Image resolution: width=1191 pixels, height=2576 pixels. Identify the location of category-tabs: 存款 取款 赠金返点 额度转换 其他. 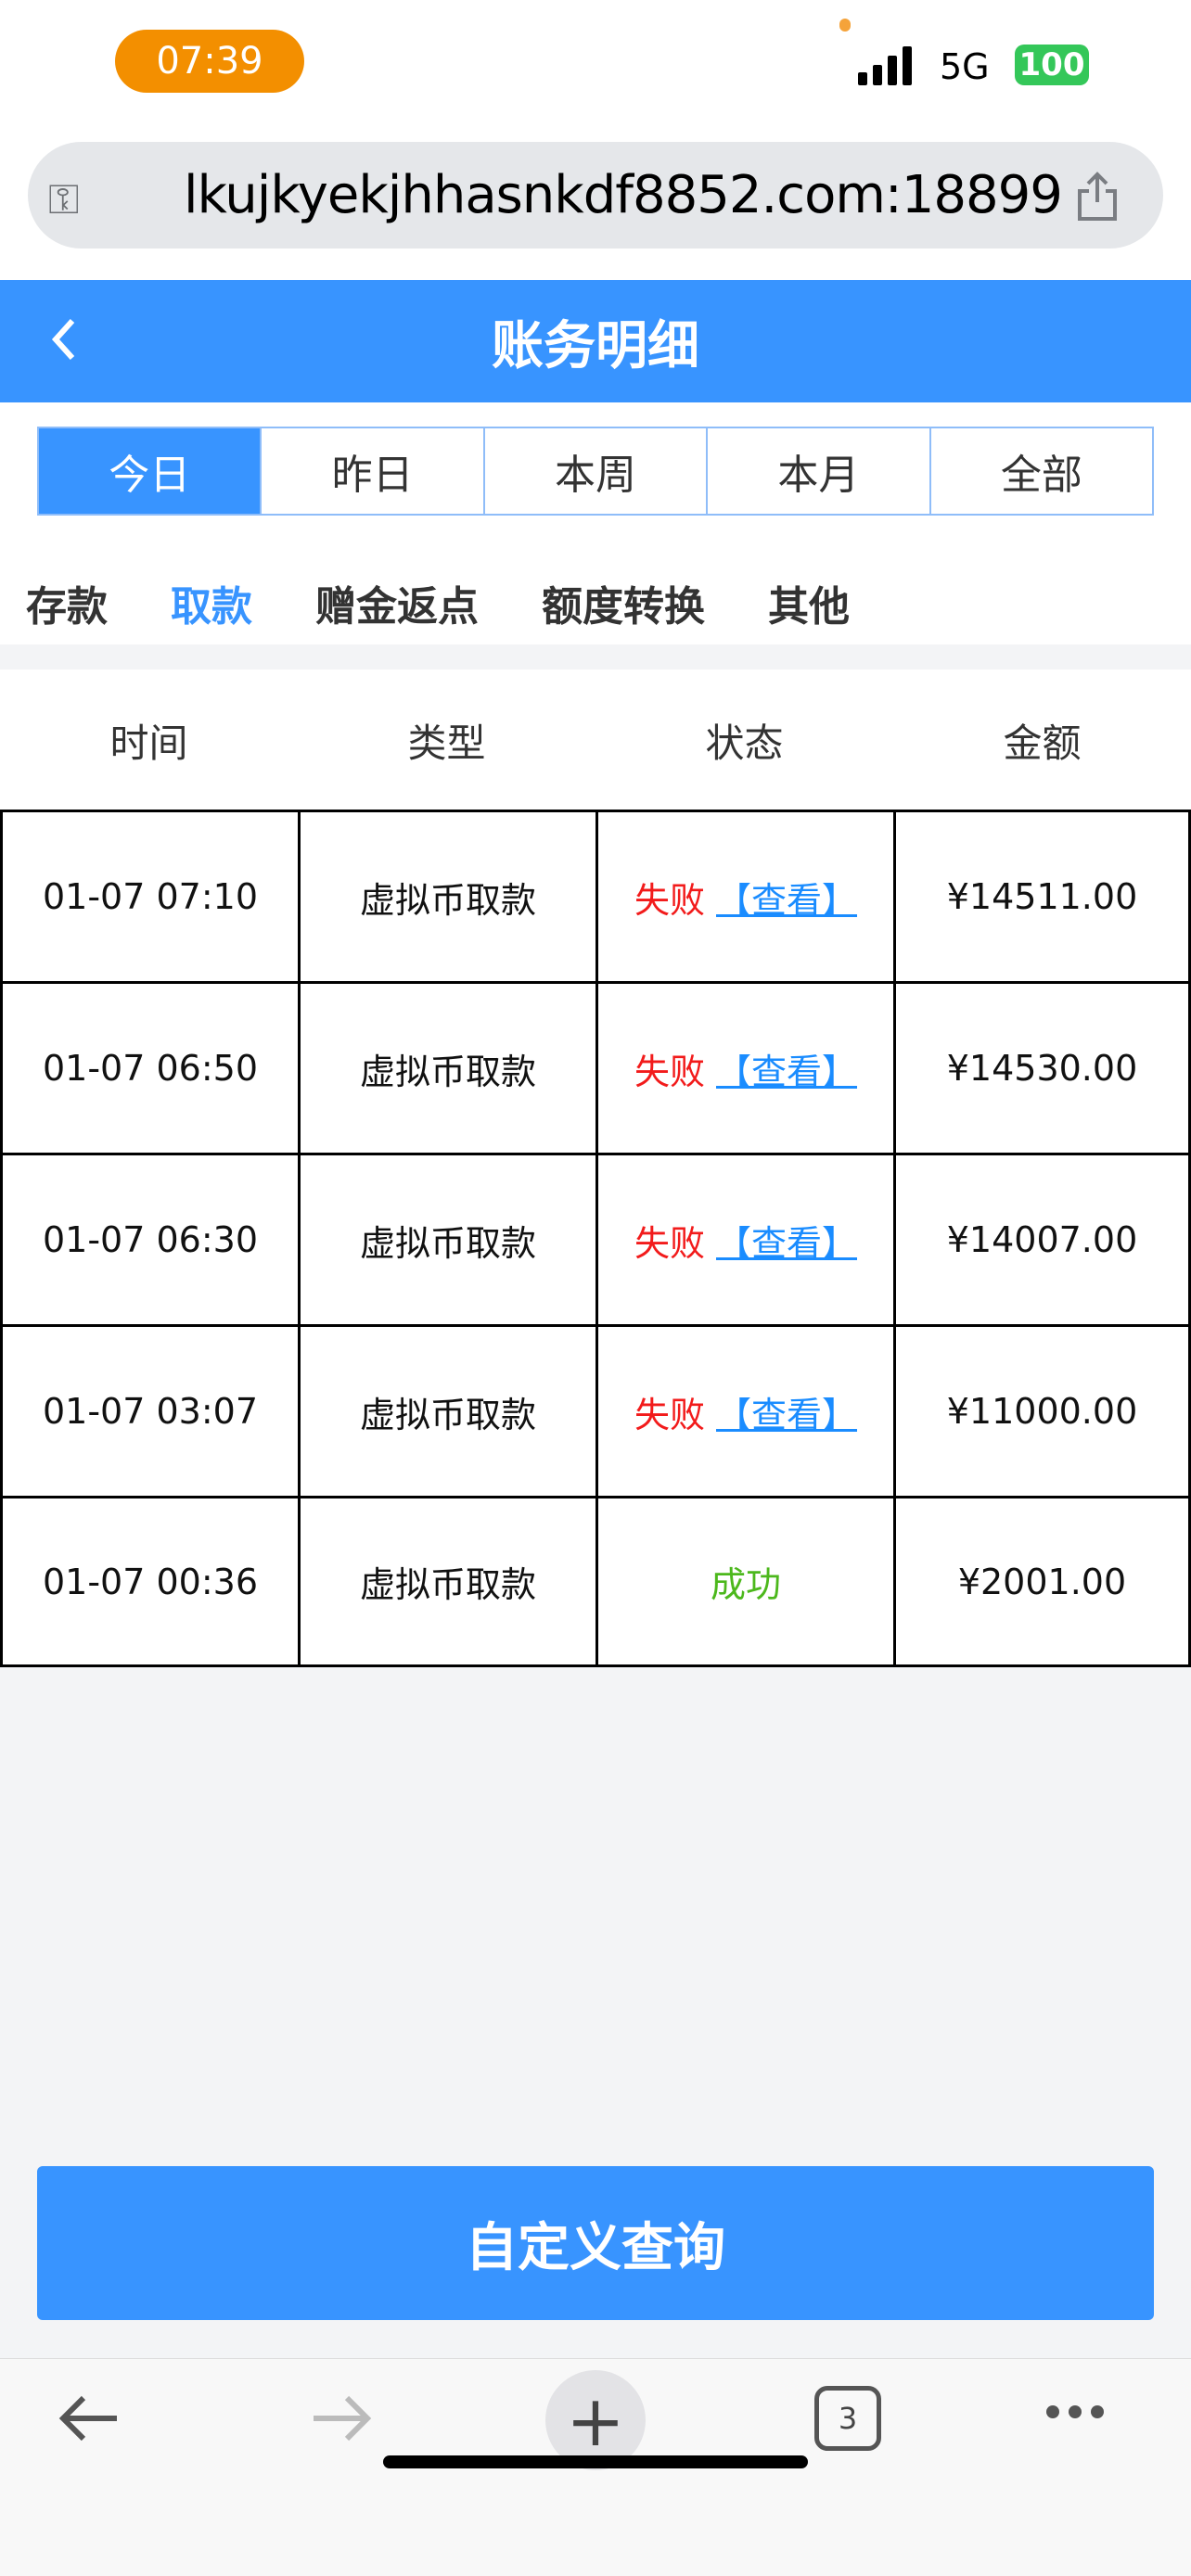
(469, 602).